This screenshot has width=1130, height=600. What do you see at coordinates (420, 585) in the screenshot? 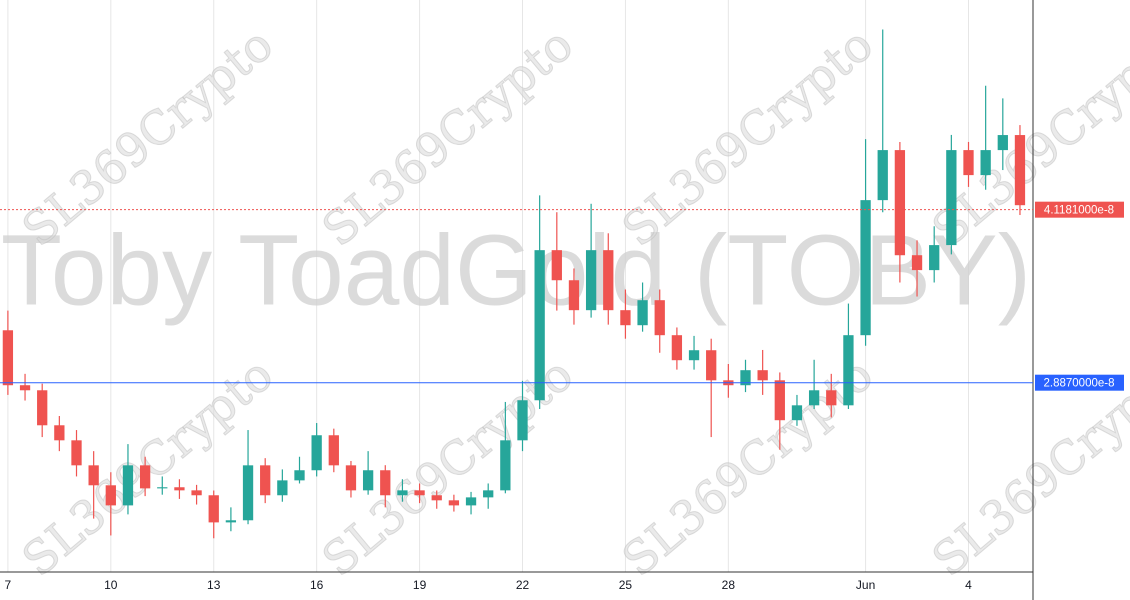
I see `x-tick-label: 19` at bounding box center [420, 585].